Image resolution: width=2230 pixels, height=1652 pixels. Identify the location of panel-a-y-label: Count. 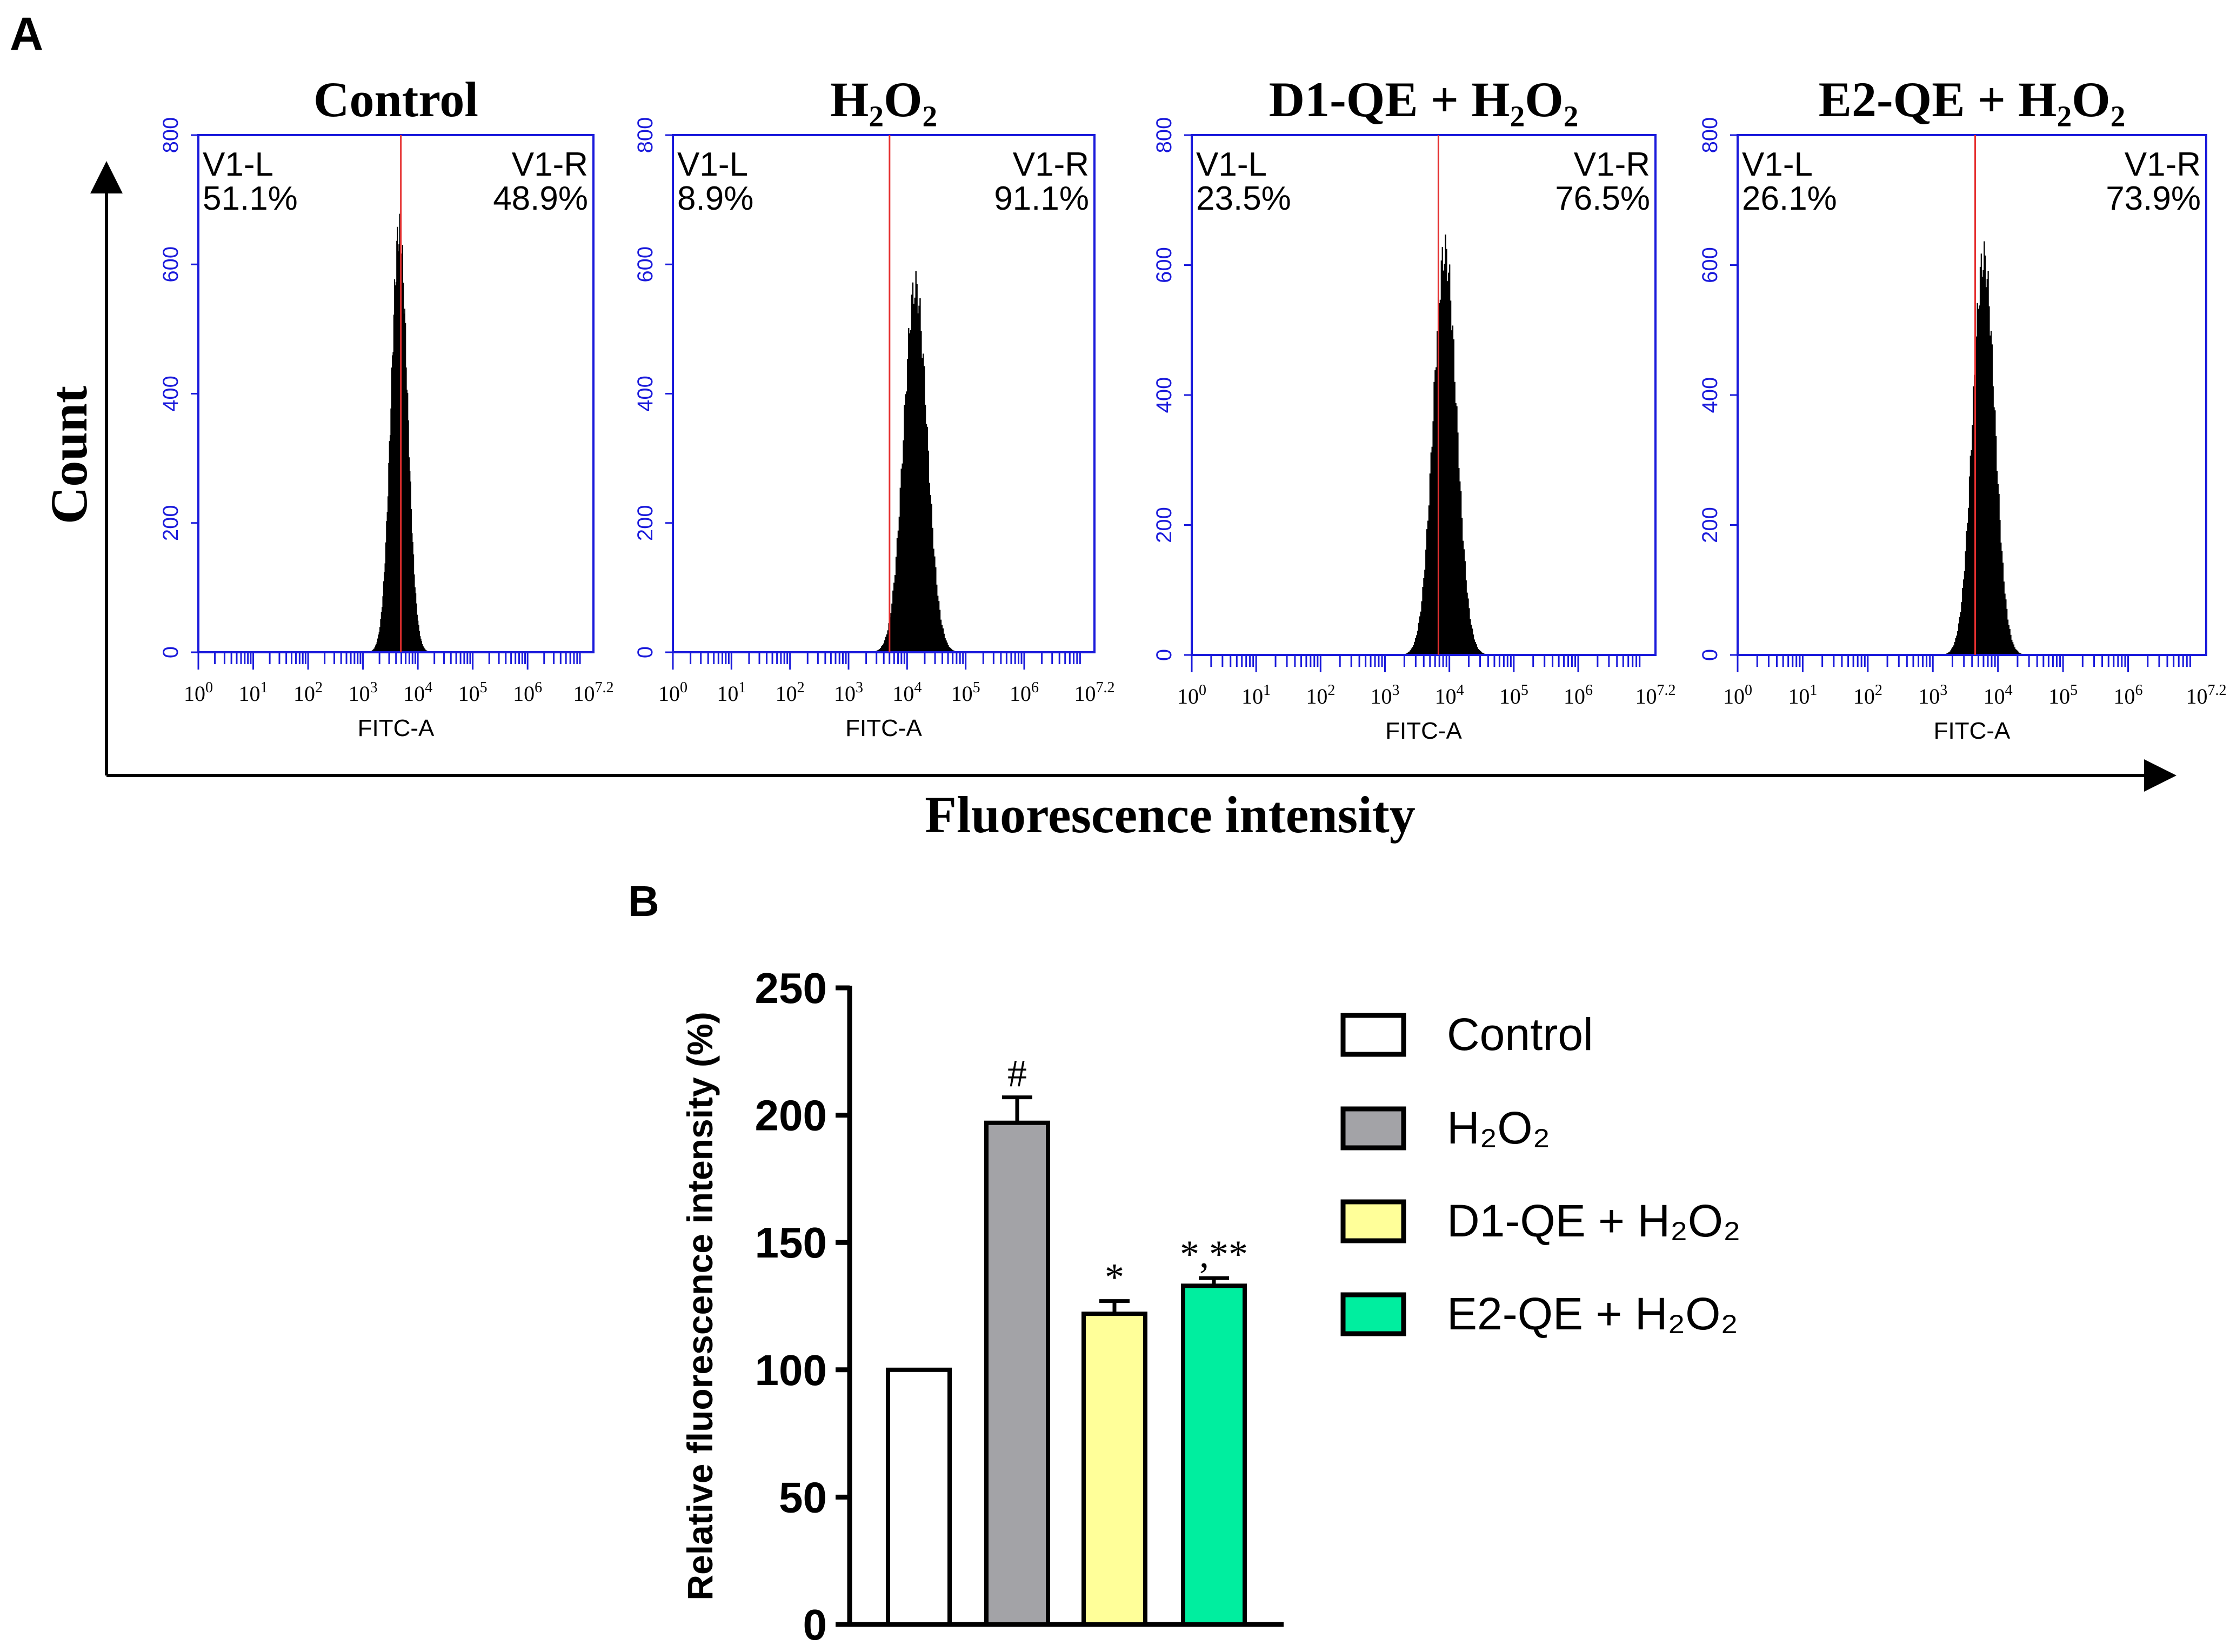
(69, 455).